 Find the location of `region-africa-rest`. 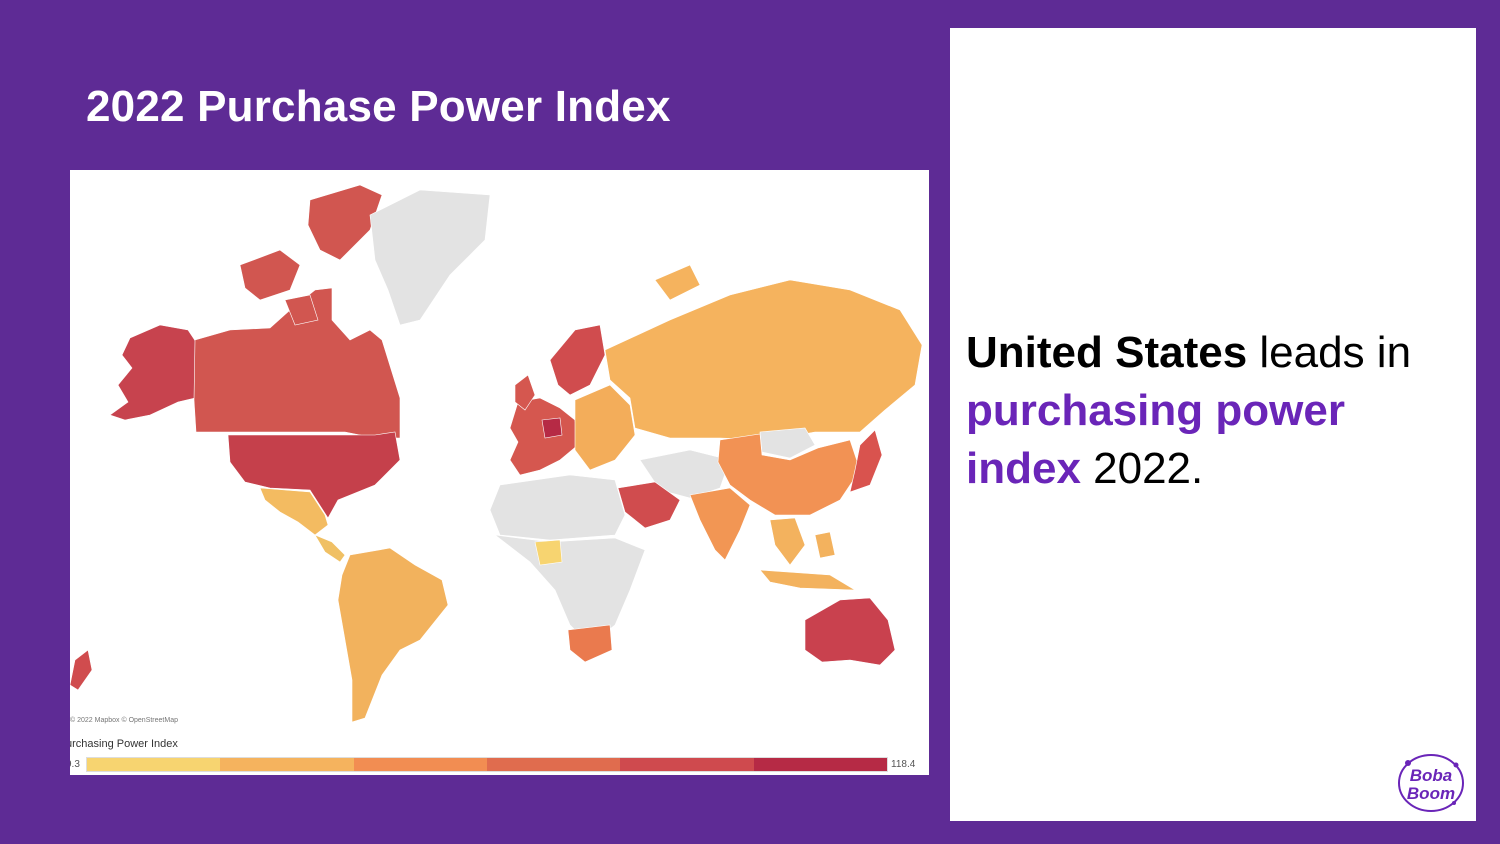

region-africa-rest is located at coordinates (569, 590).